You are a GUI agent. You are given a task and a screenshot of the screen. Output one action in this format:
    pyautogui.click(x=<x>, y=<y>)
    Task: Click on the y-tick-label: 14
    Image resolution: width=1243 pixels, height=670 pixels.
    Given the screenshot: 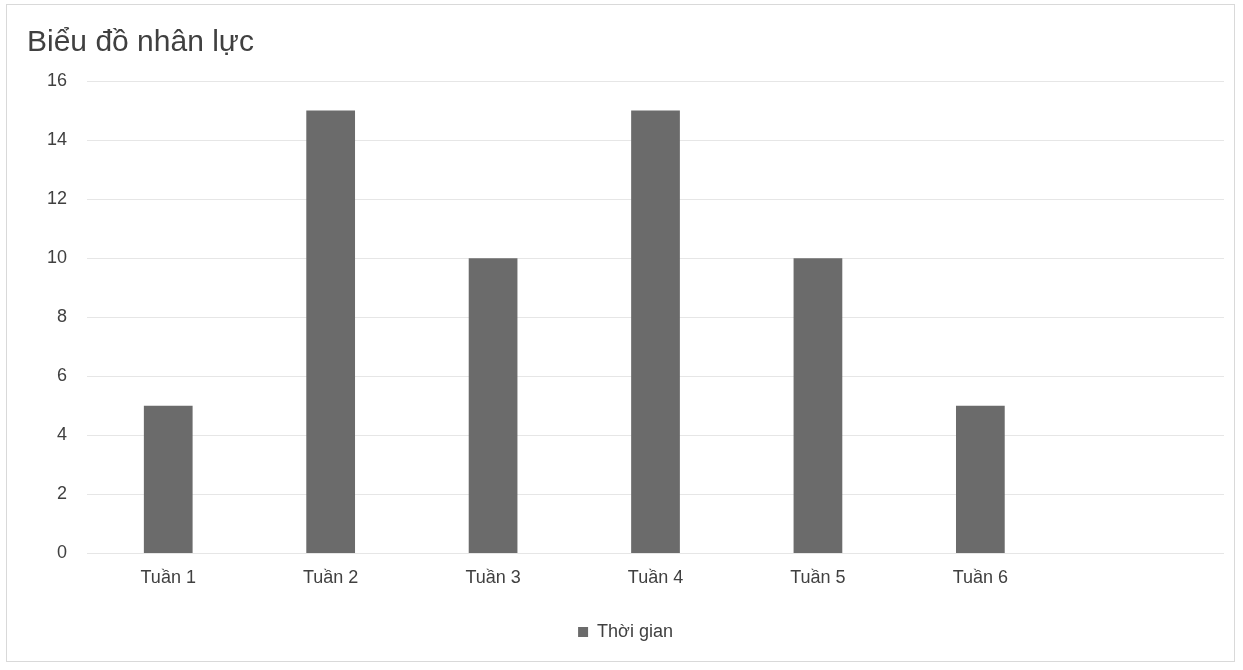 What is the action you would take?
    pyautogui.click(x=57, y=139)
    